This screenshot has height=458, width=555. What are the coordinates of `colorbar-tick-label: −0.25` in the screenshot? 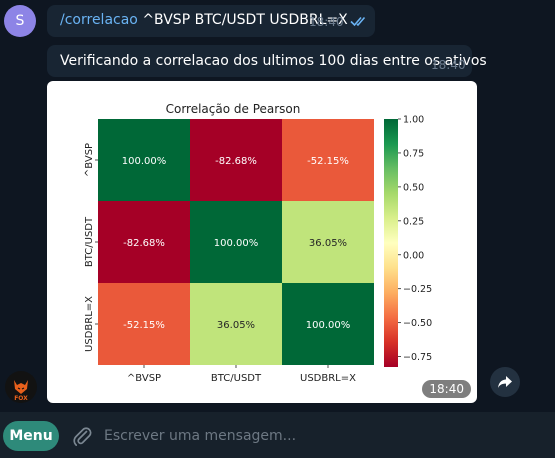 It's located at (417, 289).